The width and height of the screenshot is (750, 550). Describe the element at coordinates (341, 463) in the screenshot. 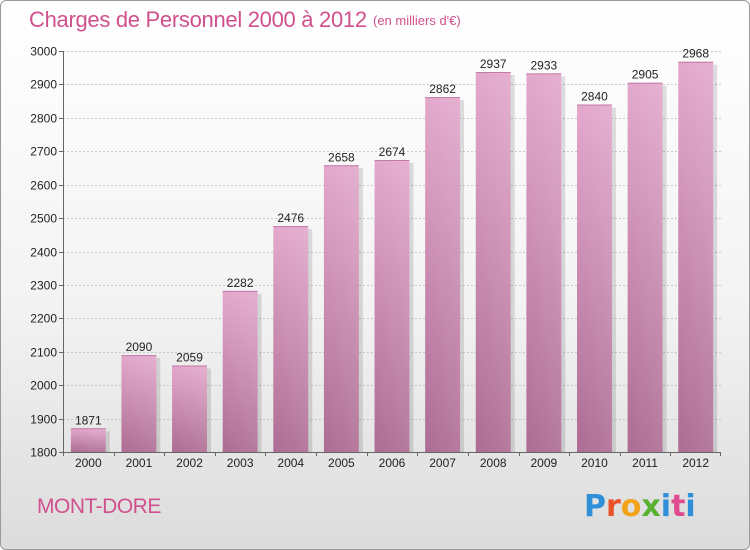

I see `x-tick-label: 2005` at that location.